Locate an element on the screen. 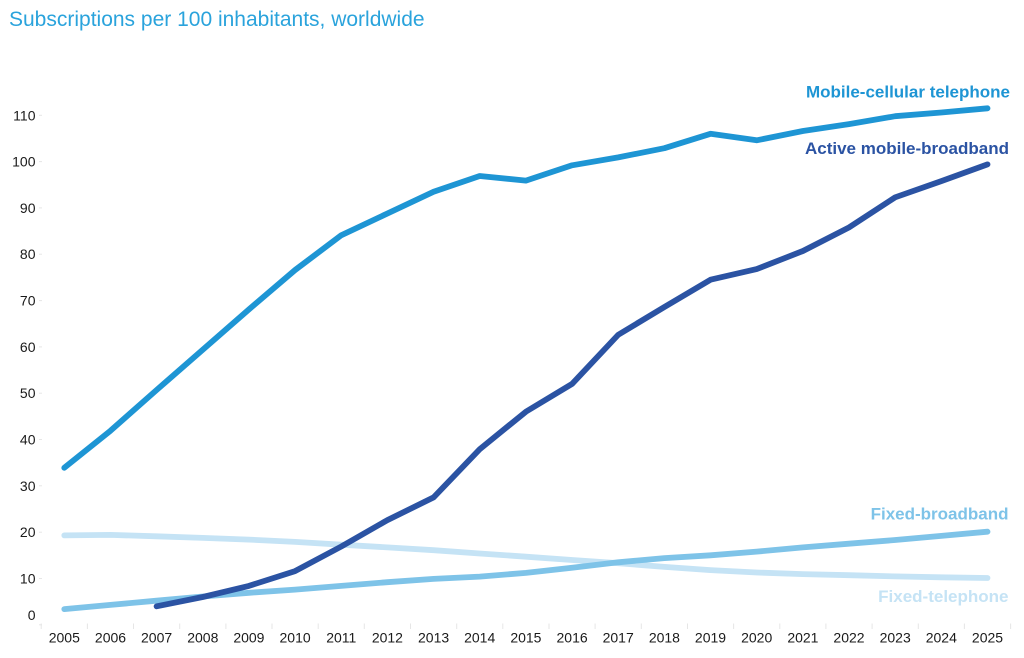 This screenshot has height=658, width=1024. svg-text: 60 is located at coordinates (28, 347).